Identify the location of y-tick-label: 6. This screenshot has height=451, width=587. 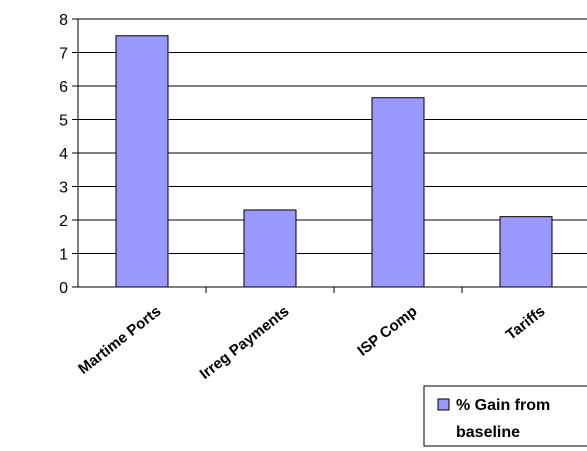
(63, 87).